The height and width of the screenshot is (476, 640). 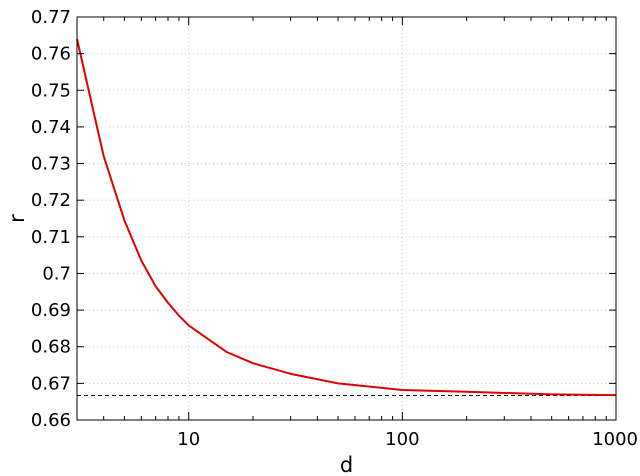 I want to click on y-tick-label: 0.74, so click(x=51, y=127).